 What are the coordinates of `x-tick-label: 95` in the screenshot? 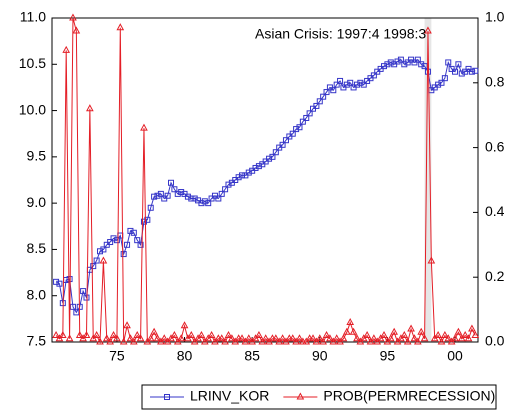 It's located at (388, 356).